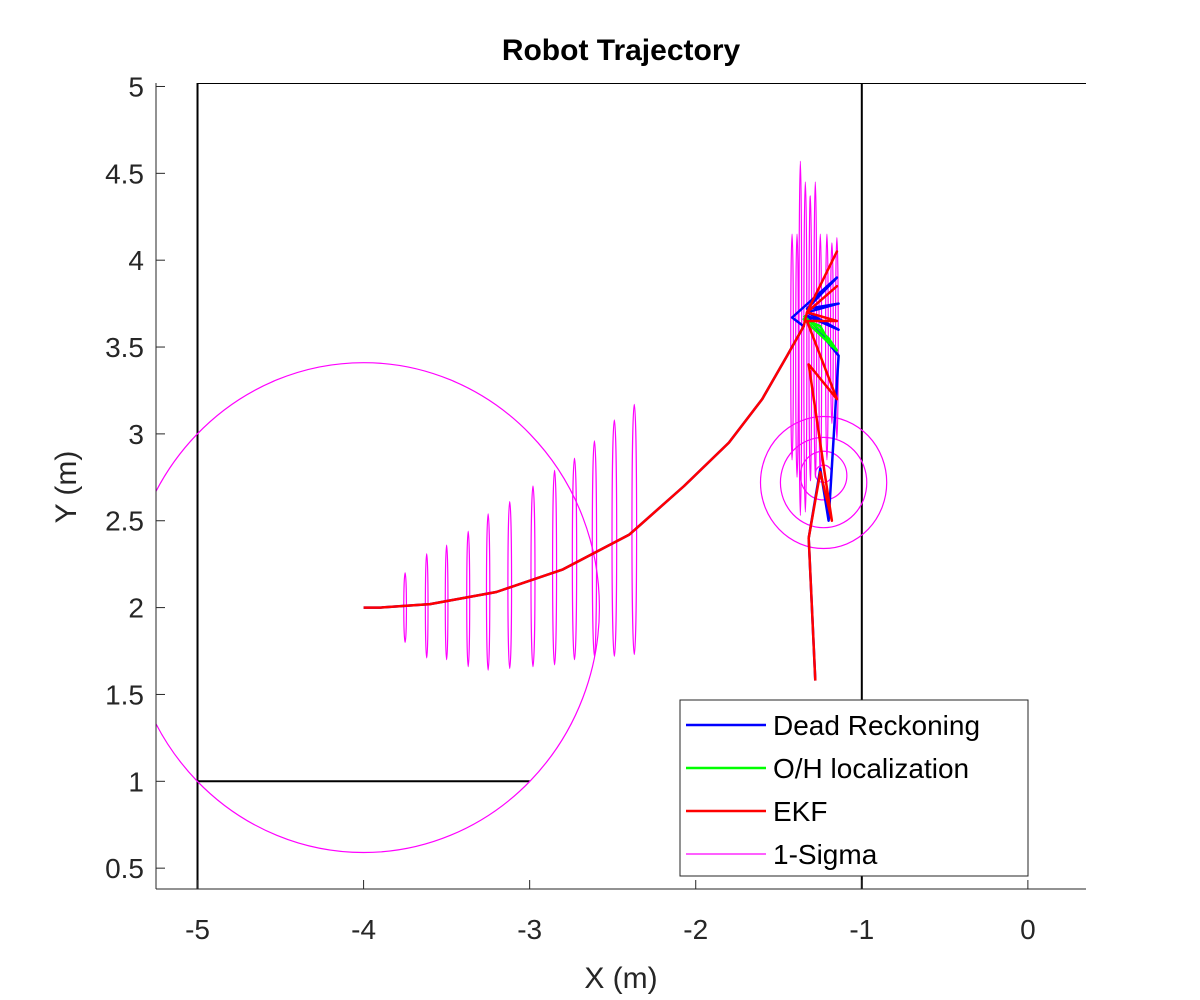 The width and height of the screenshot is (1200, 1000). What do you see at coordinates (124, 347) in the screenshot?
I see `y-tick-label: 3.5` at bounding box center [124, 347].